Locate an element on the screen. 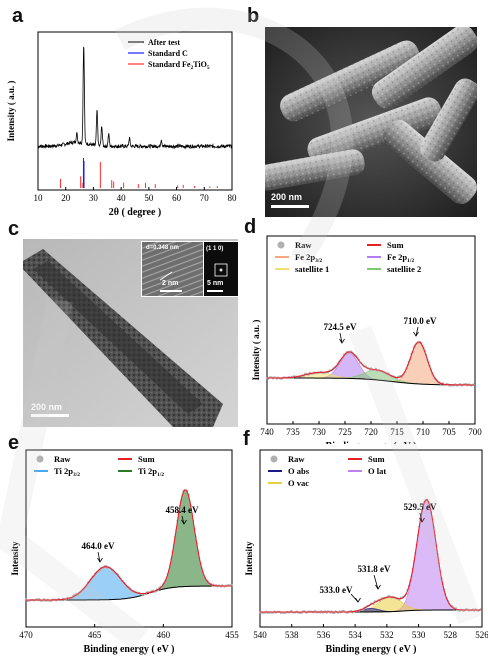 The image size is (488, 665). legend-label: Ti 2p3/2 is located at coordinates (67, 472).